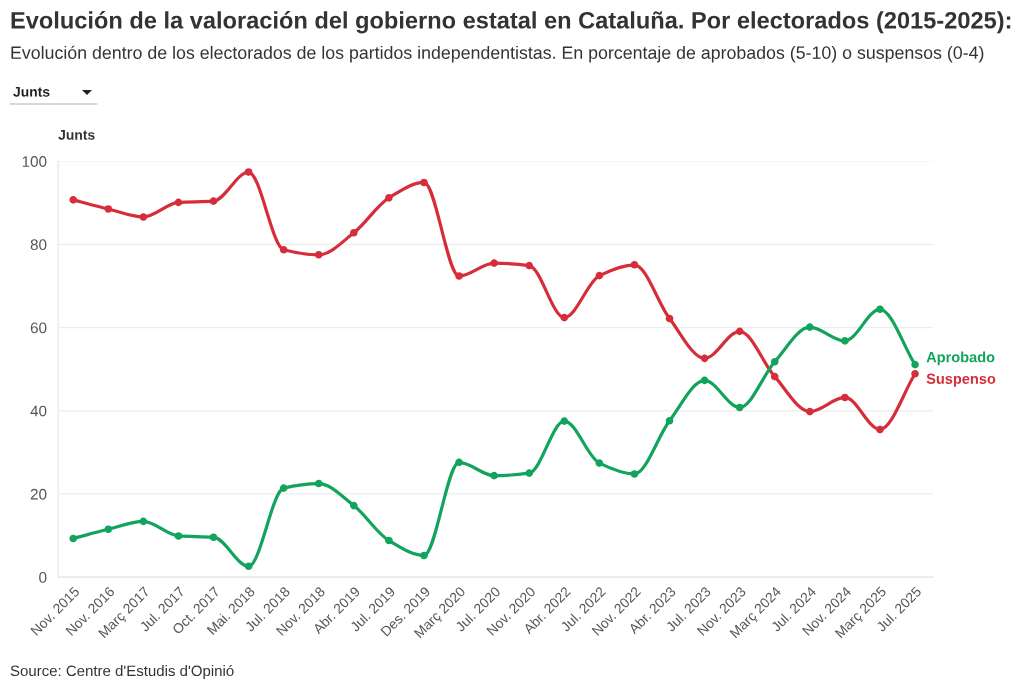 The image size is (1020, 692). I want to click on y-tick-label: 20, so click(38, 494).